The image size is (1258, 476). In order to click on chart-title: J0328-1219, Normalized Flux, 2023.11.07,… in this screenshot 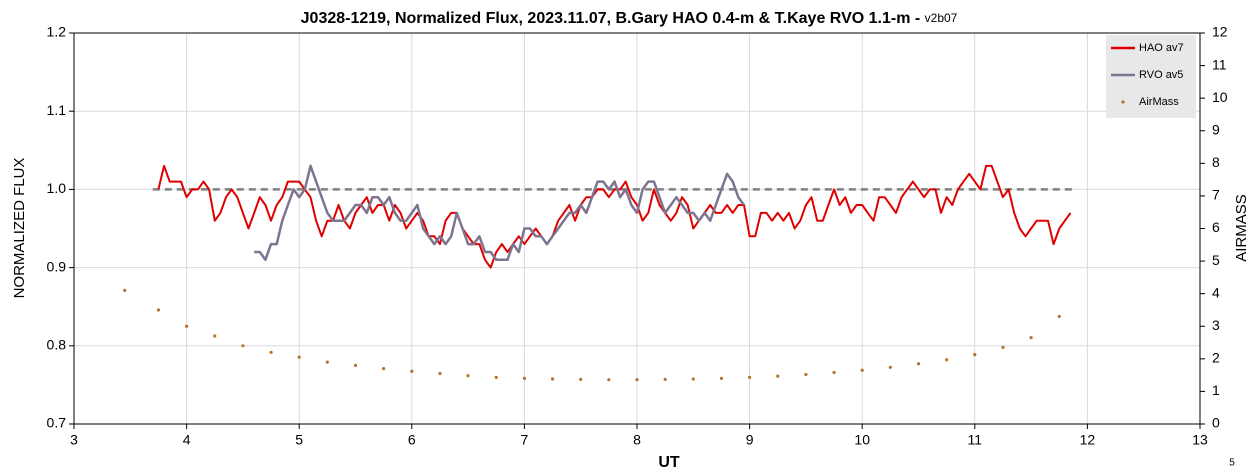, I will do `click(629, 18)`.